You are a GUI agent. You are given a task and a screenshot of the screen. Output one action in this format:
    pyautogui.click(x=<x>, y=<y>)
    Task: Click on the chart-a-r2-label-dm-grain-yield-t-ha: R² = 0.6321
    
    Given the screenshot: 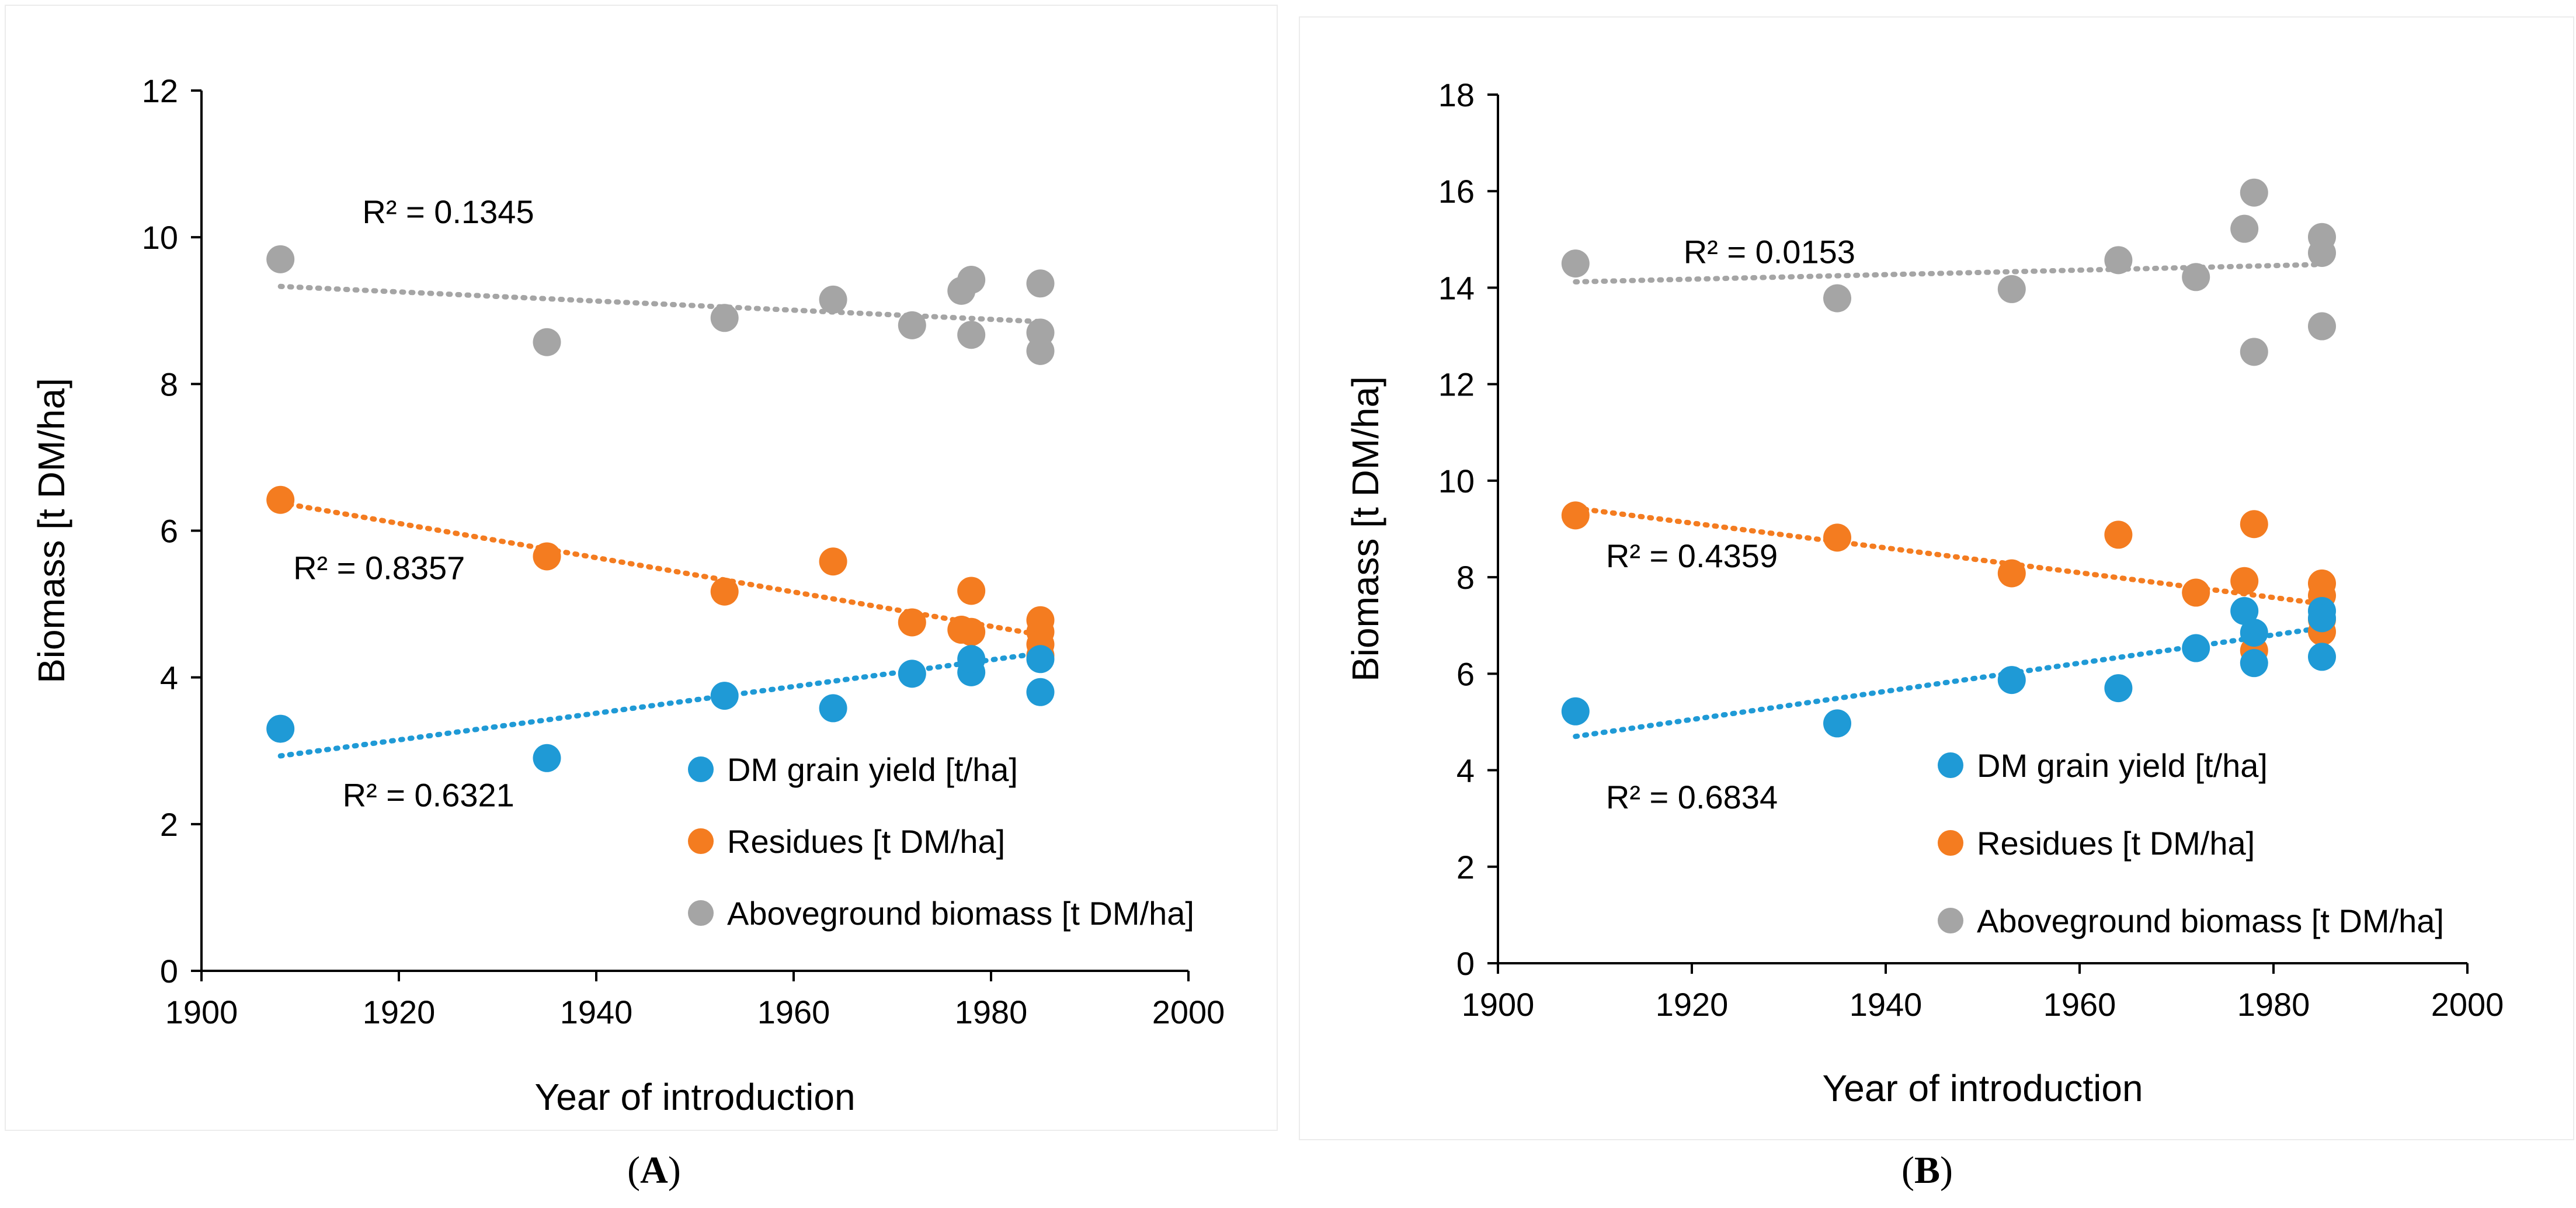 What is the action you would take?
    pyautogui.click(x=429, y=795)
    